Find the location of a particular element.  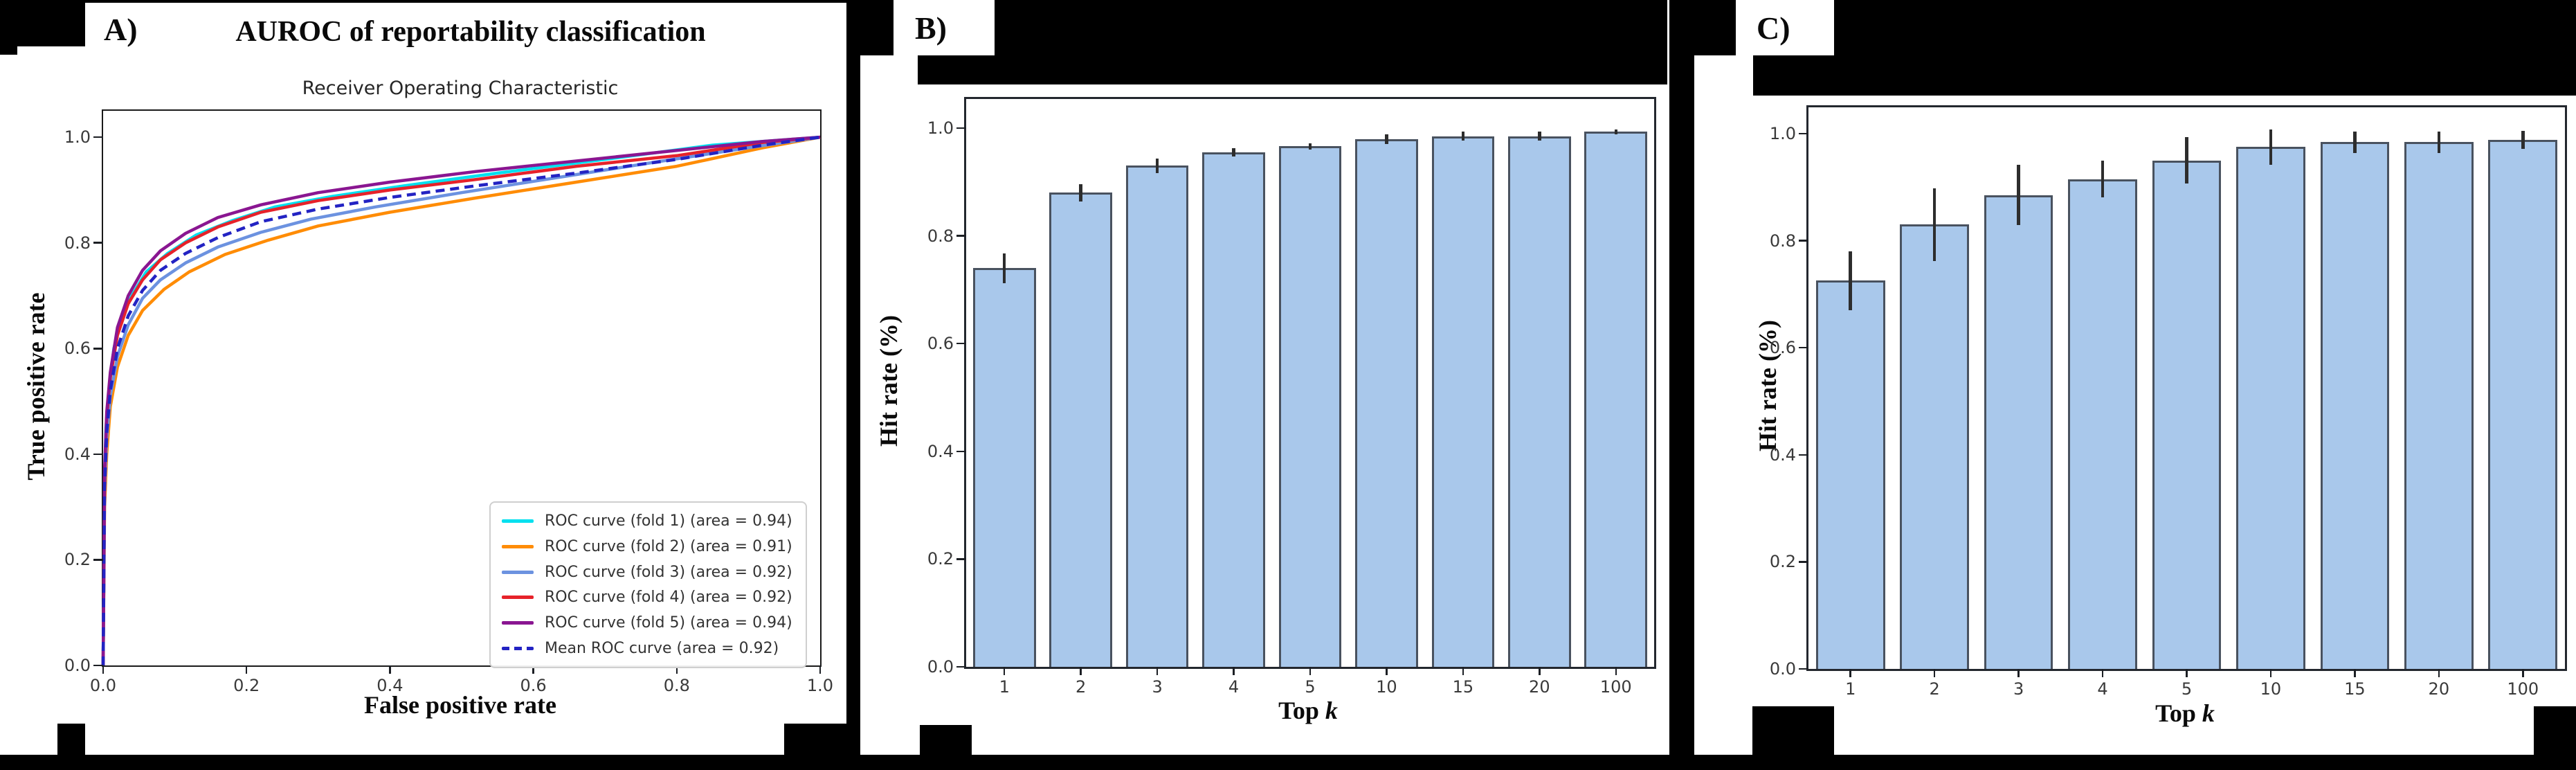

x-tick-label: 0.6 is located at coordinates (533, 686).